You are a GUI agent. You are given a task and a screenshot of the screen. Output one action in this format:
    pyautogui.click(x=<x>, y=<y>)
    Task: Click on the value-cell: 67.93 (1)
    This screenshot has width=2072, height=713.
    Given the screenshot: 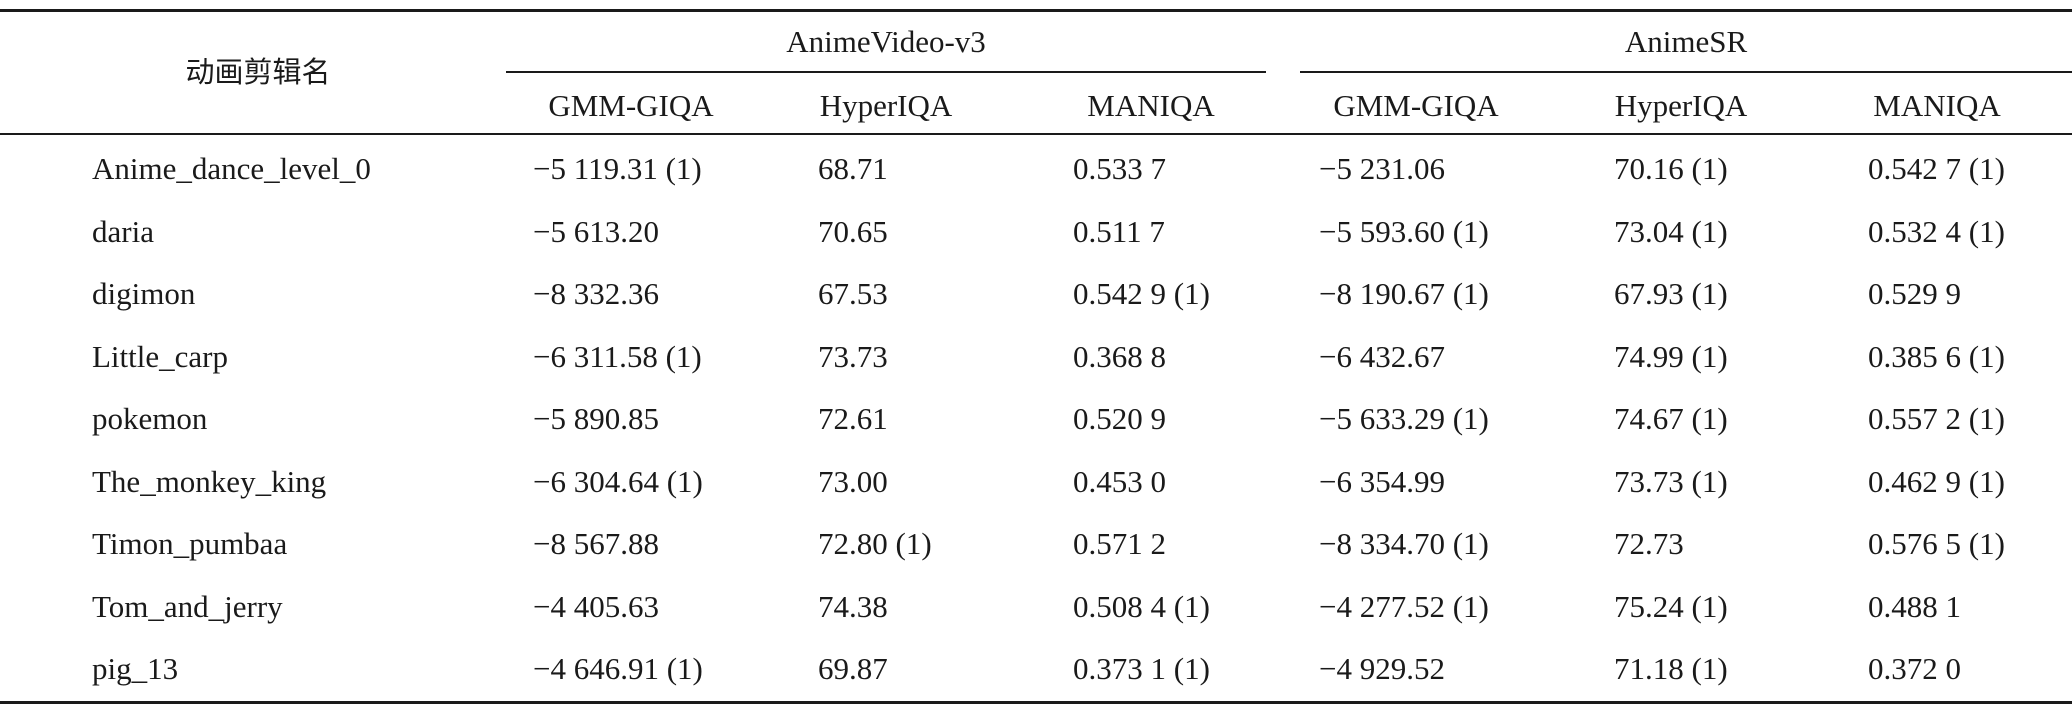 What is the action you would take?
    pyautogui.click(x=1671, y=293)
    